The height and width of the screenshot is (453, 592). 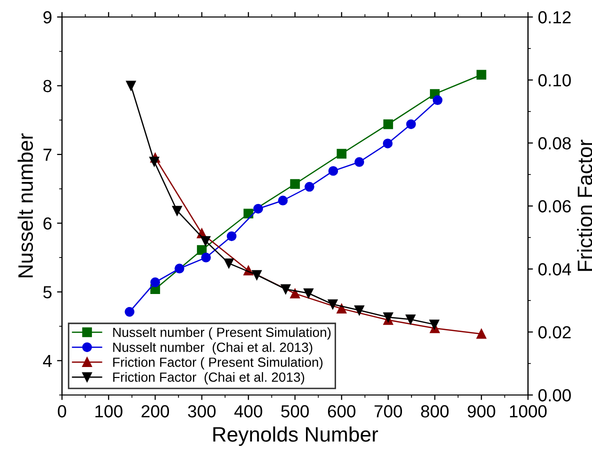 I want to click on y2-tick-label: 0.08, so click(x=554, y=143).